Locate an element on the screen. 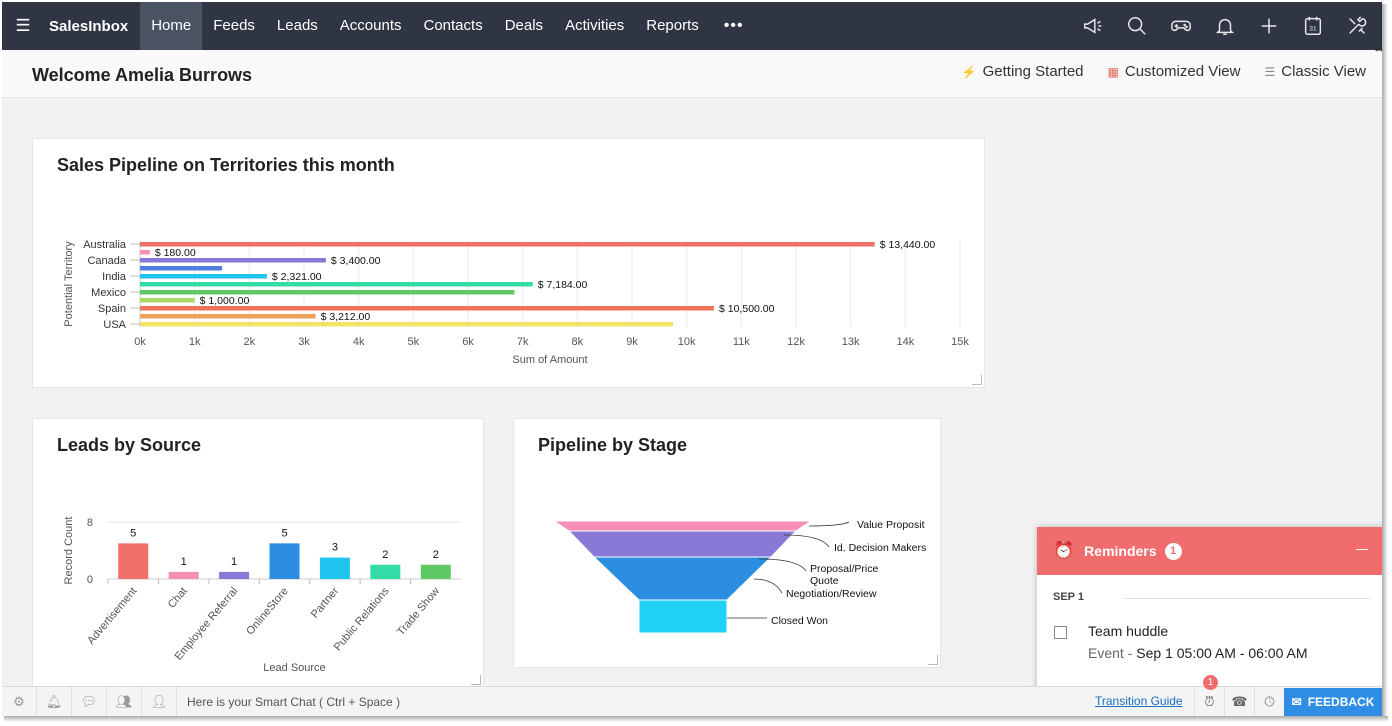 This screenshot has width=1392, height=726. tab-leads: Leads is located at coordinates (297, 25).